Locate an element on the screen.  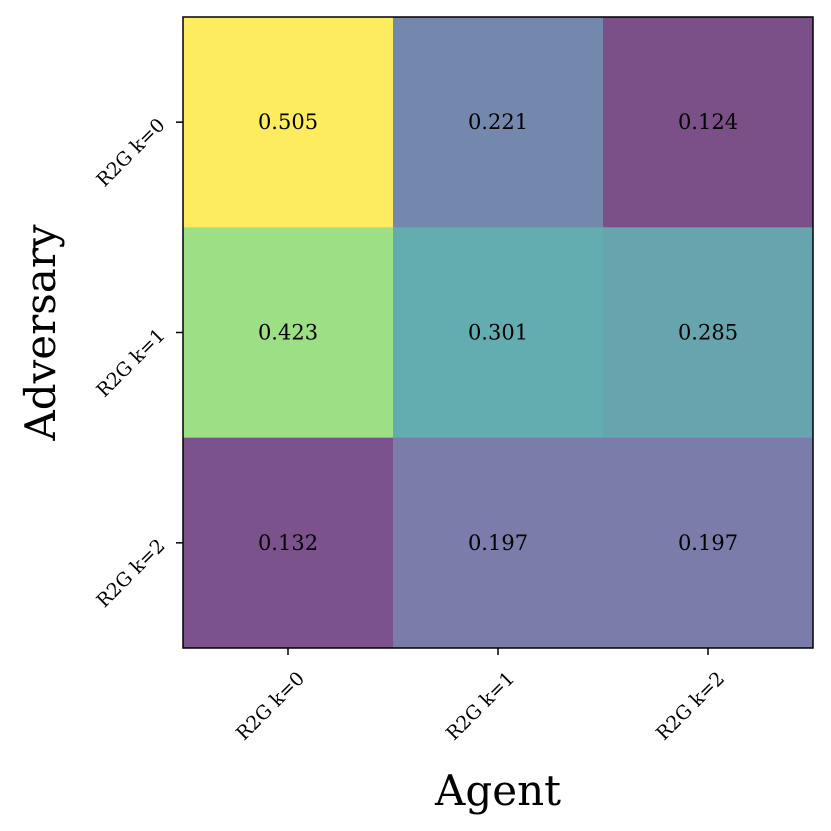
y-axis-ticks: R2G k=0 R2G k=1 R2G k=2 is located at coordinates (137, 363).